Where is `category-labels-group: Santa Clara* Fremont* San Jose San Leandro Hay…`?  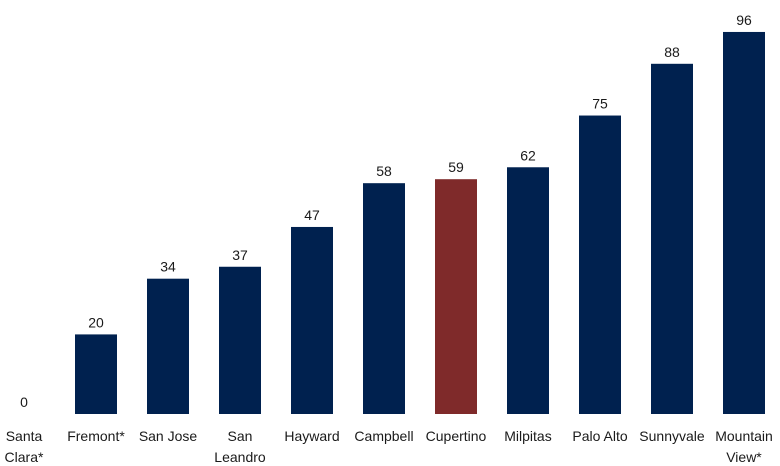
category-labels-group: Santa Clara* Fremont* San Jose San Leandro Hay… is located at coordinates (389, 446).